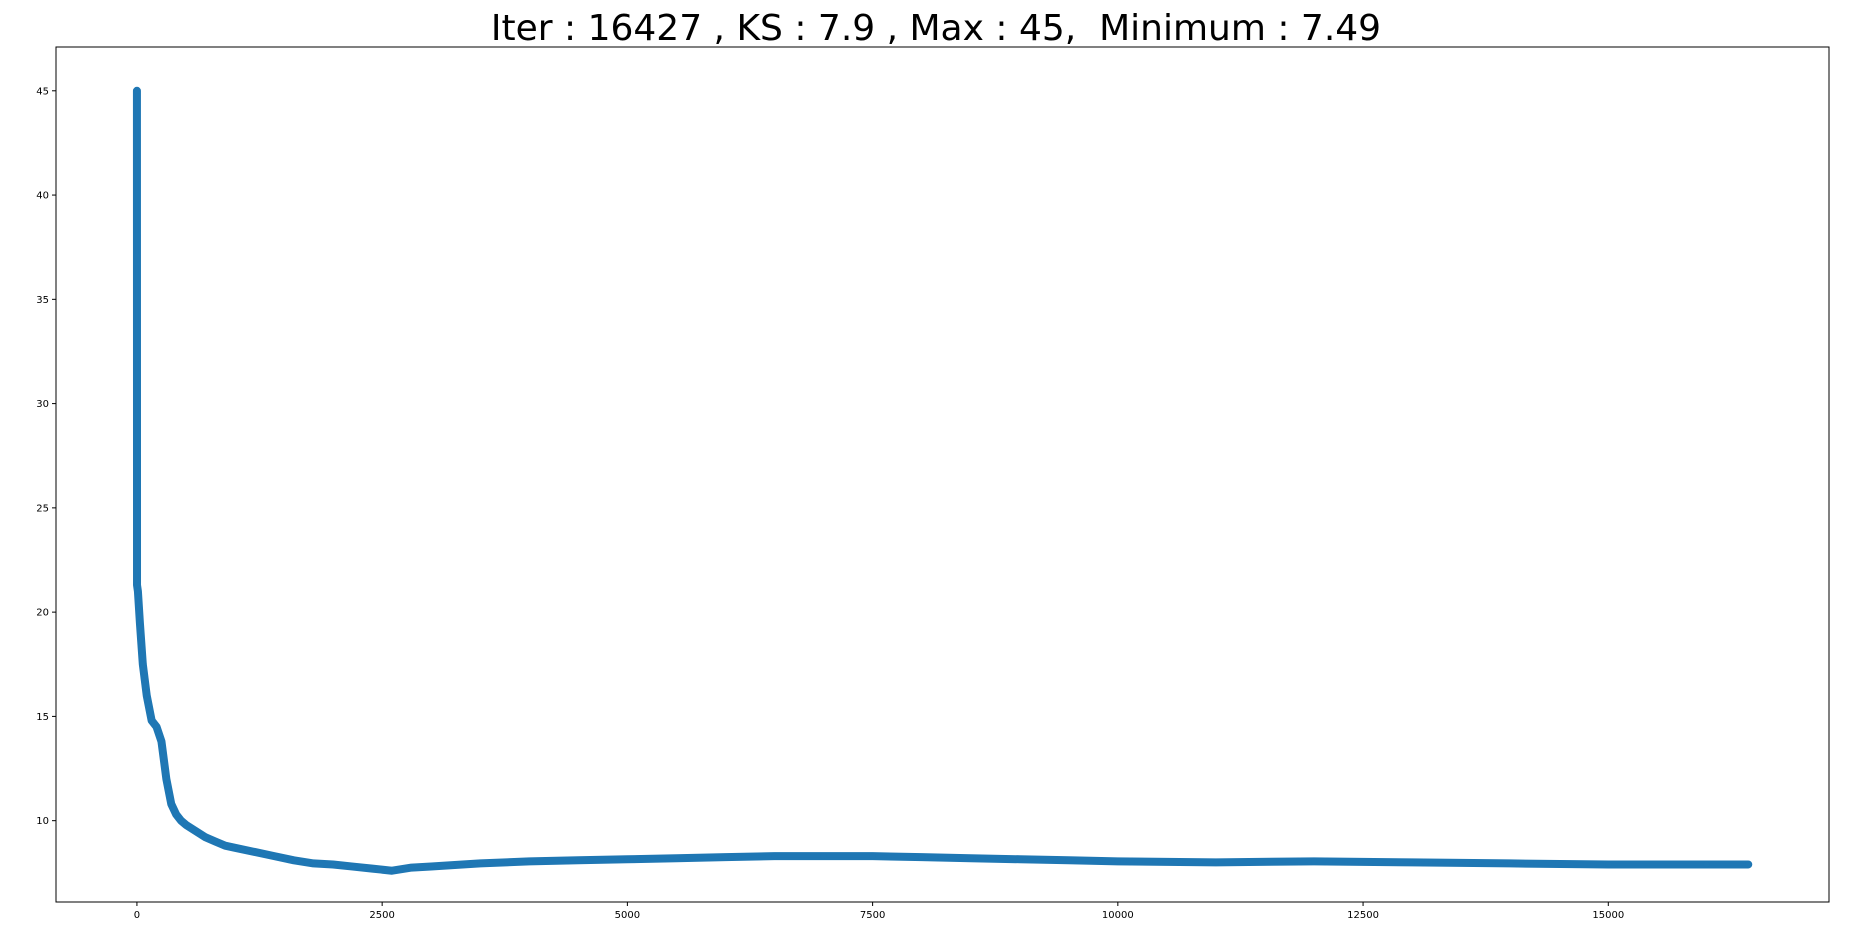  What do you see at coordinates (42, 404) in the screenshot?
I see `y-tick-label: 30` at bounding box center [42, 404].